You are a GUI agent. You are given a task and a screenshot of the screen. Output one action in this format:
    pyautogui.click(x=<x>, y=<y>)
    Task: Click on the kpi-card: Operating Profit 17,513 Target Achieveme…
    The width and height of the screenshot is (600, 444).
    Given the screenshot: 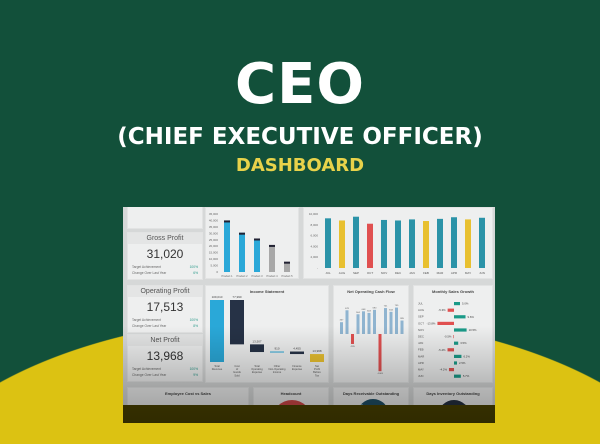 What is the action you would take?
    pyautogui.click(x=165, y=309)
    